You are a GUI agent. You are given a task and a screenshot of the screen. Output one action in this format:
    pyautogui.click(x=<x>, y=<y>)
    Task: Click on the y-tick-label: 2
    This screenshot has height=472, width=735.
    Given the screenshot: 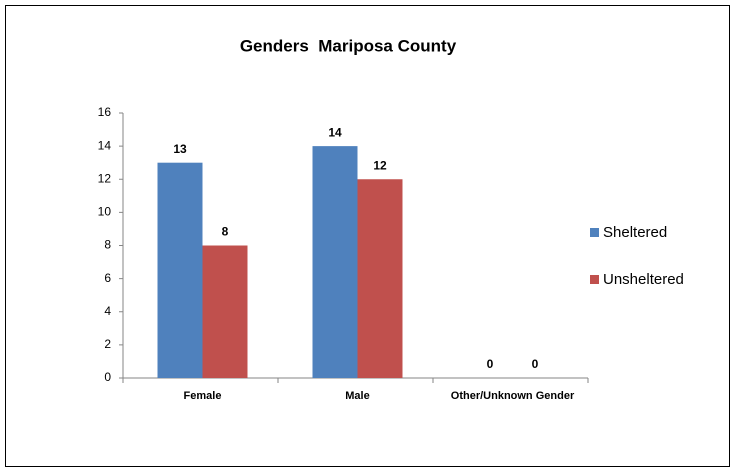 What is the action you would take?
    pyautogui.click(x=107, y=344)
    